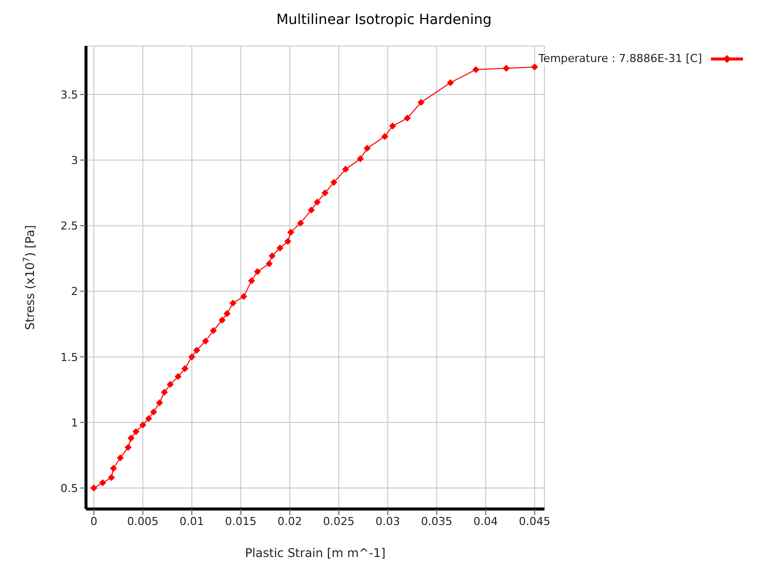  What do you see at coordinates (384, 20) in the screenshot?
I see `chart-title: Multilinear Isotropic Hardening` at bounding box center [384, 20].